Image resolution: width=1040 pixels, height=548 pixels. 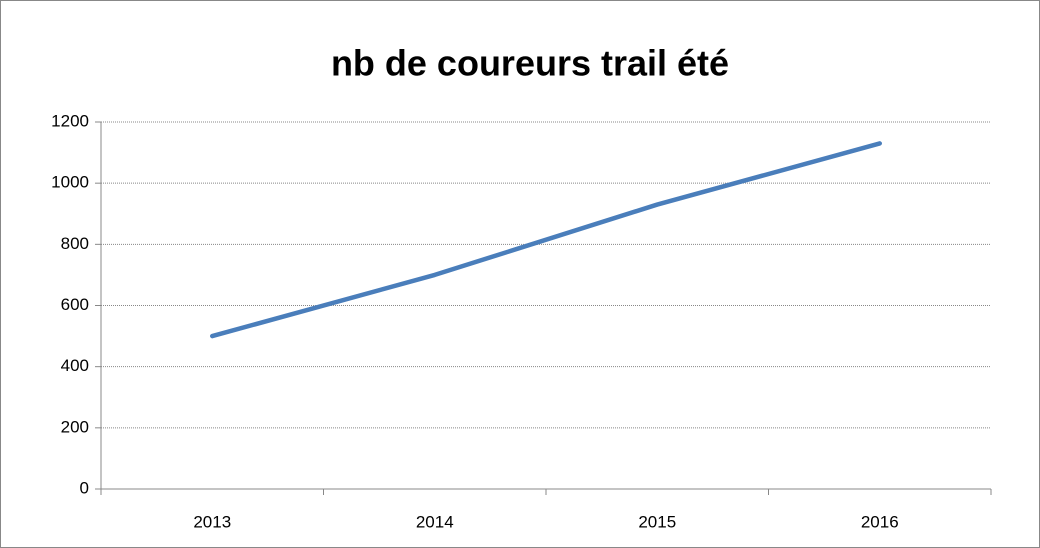 What do you see at coordinates (75, 243) in the screenshot?
I see `y-tick-label: 800` at bounding box center [75, 243].